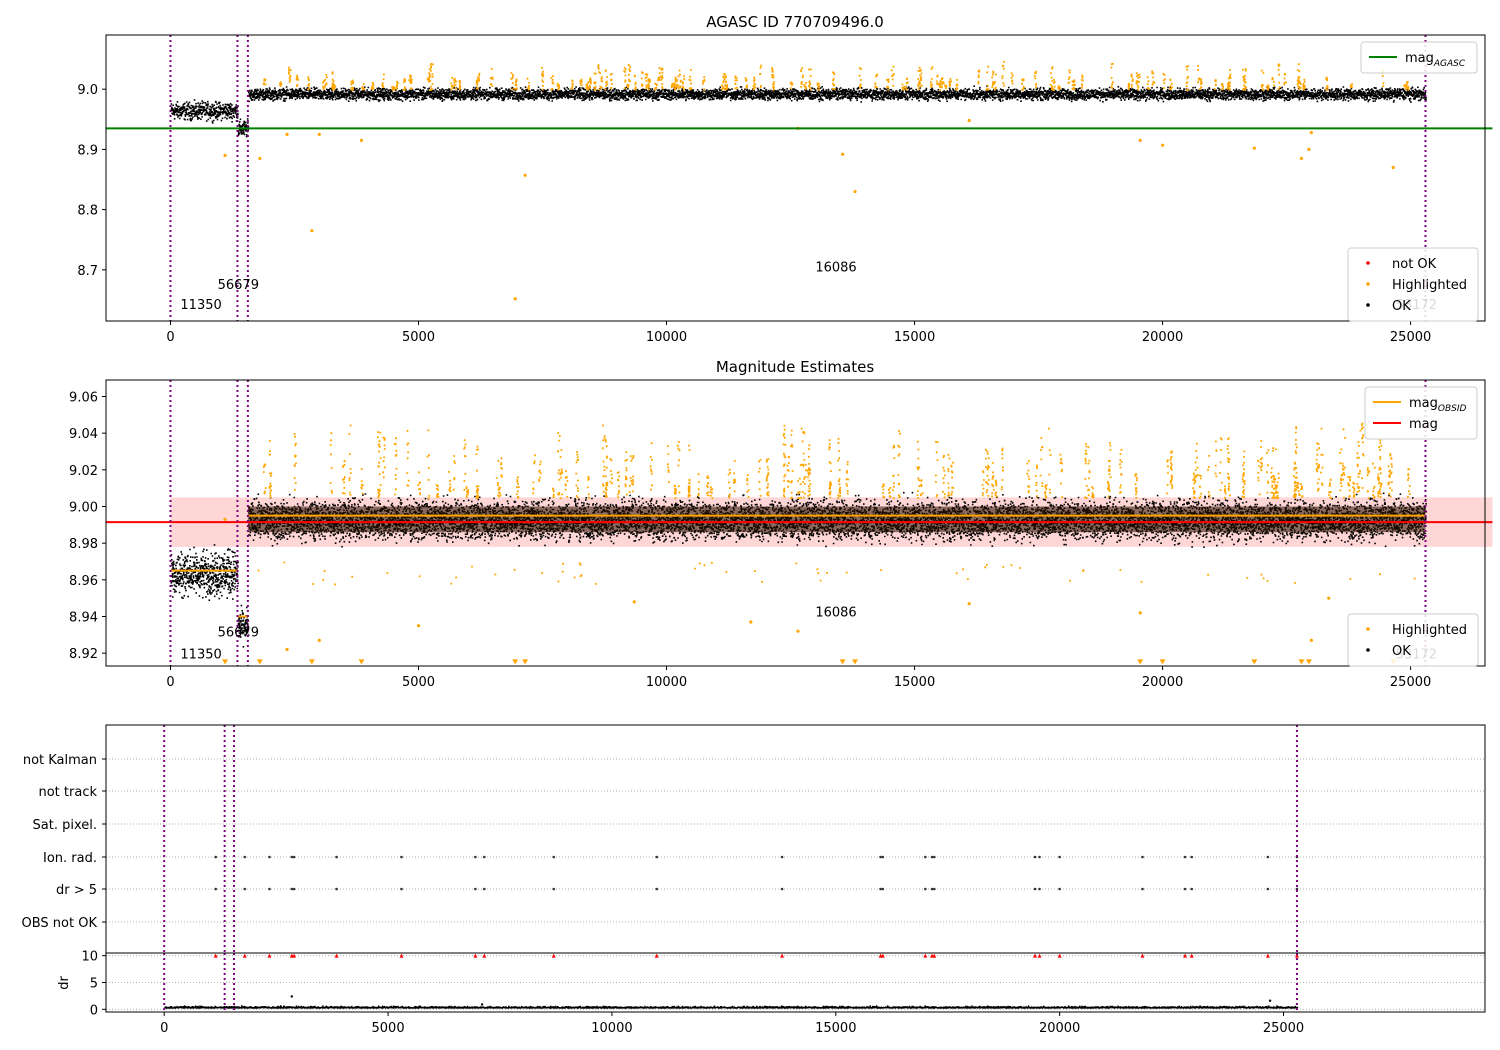  I want to click on panel-2-title: Magnitude Estimates, so click(795, 367).